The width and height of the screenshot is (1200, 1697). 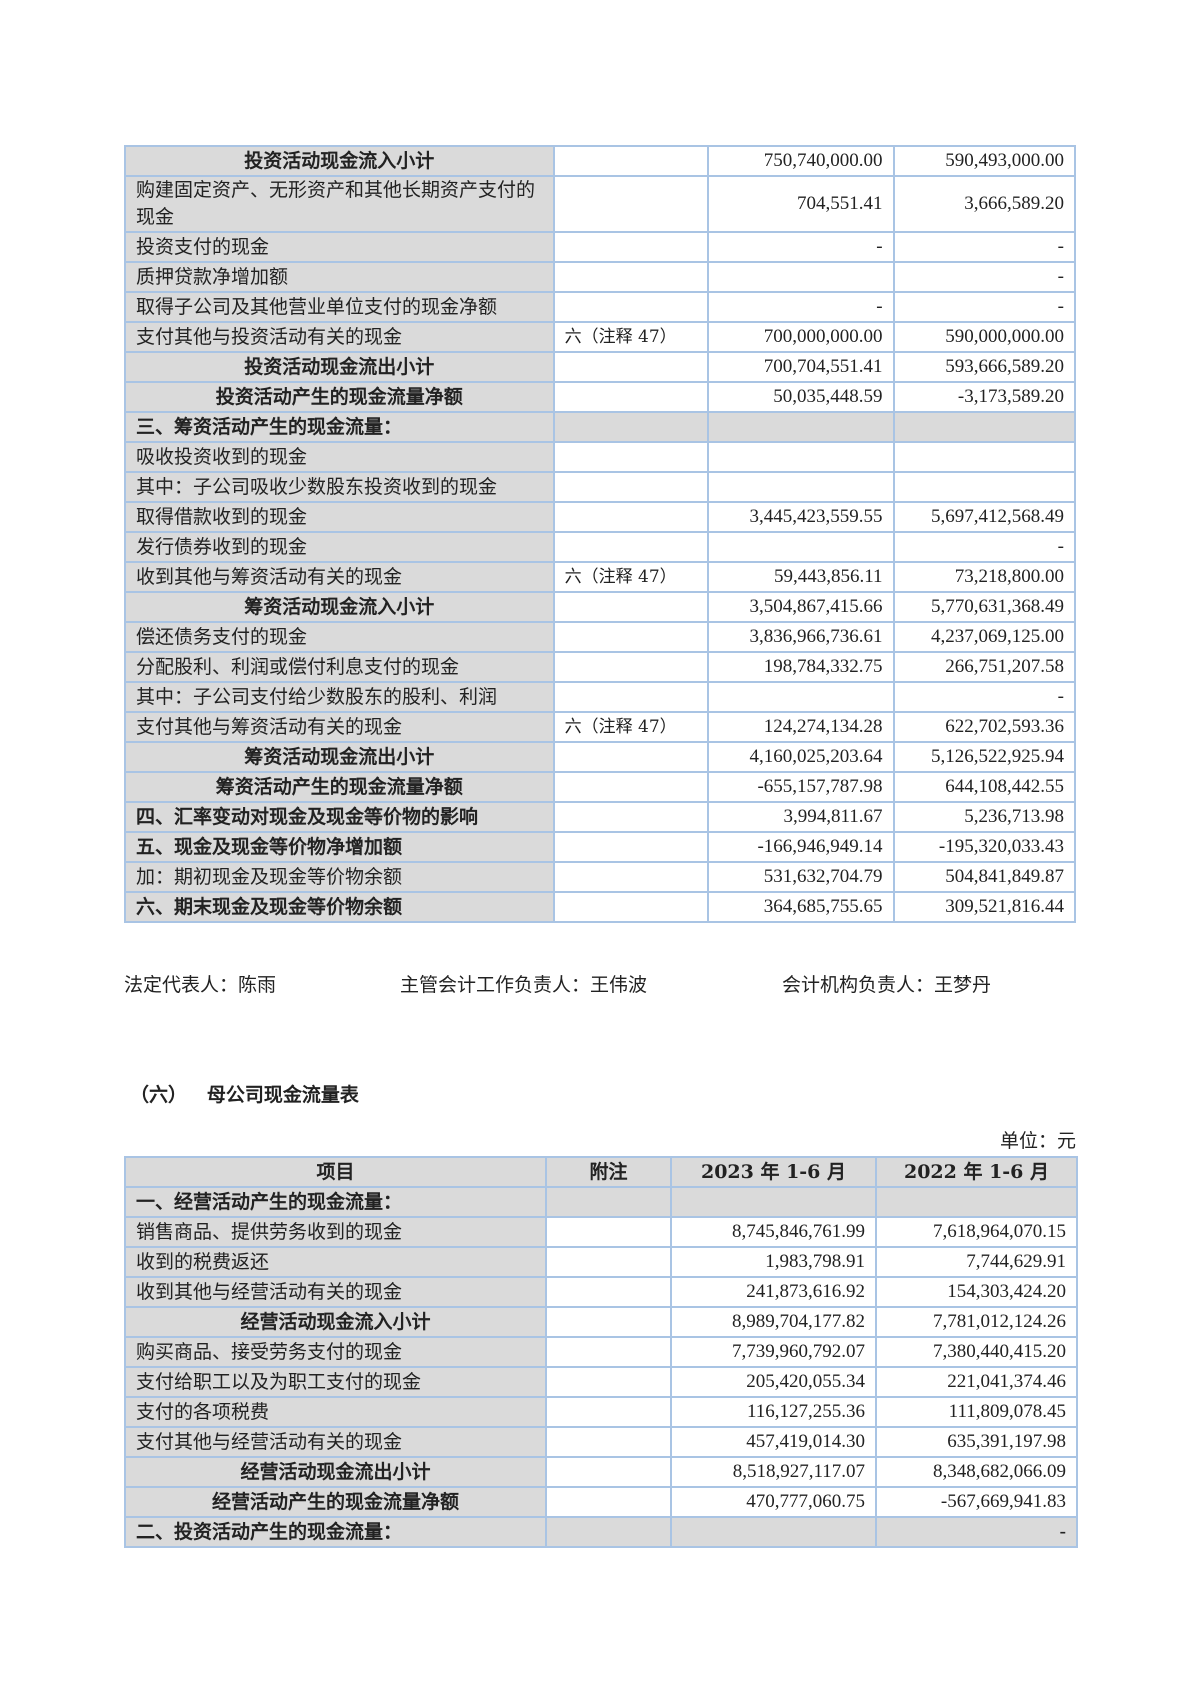 I want to click on table-row: 其中：子公司支付给少数股东的股利、利润 -, so click(x=600, y=697).